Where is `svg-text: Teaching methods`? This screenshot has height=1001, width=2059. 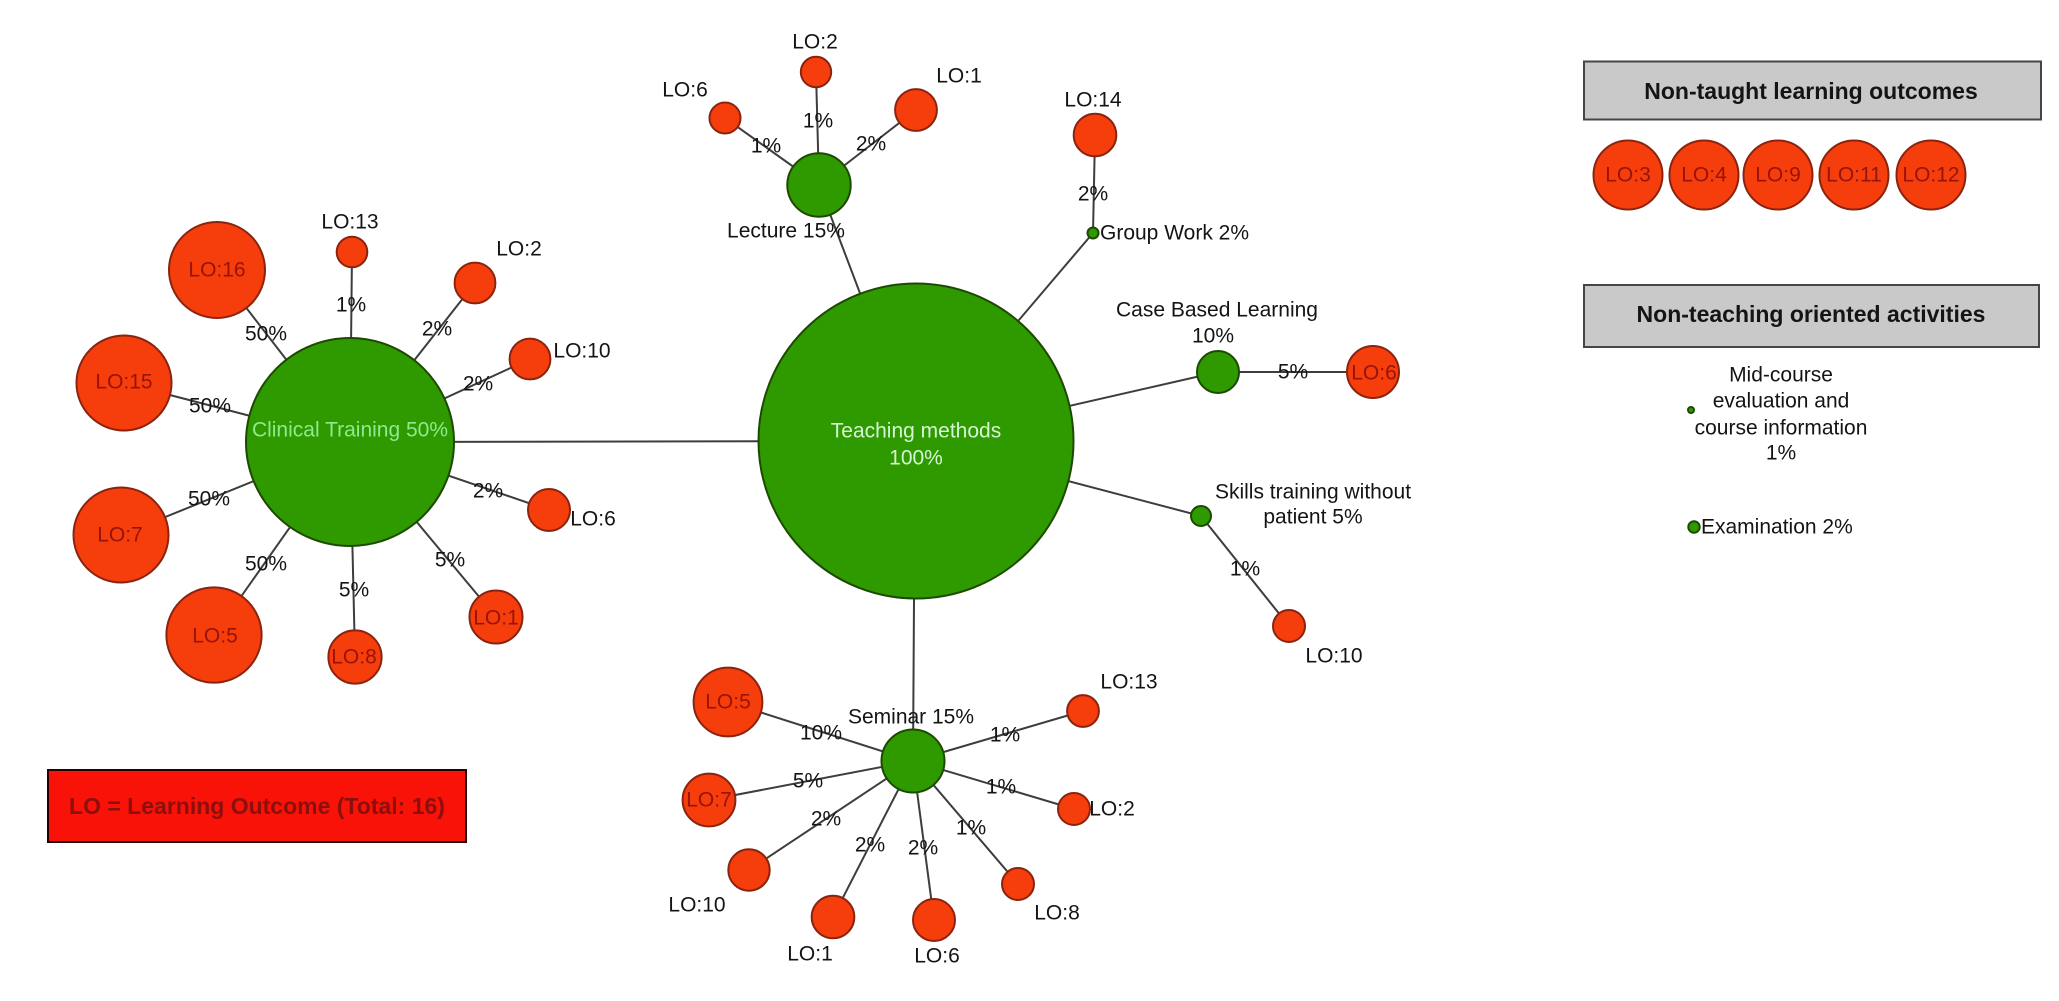 svg-text: Teaching methods is located at coordinates (916, 431).